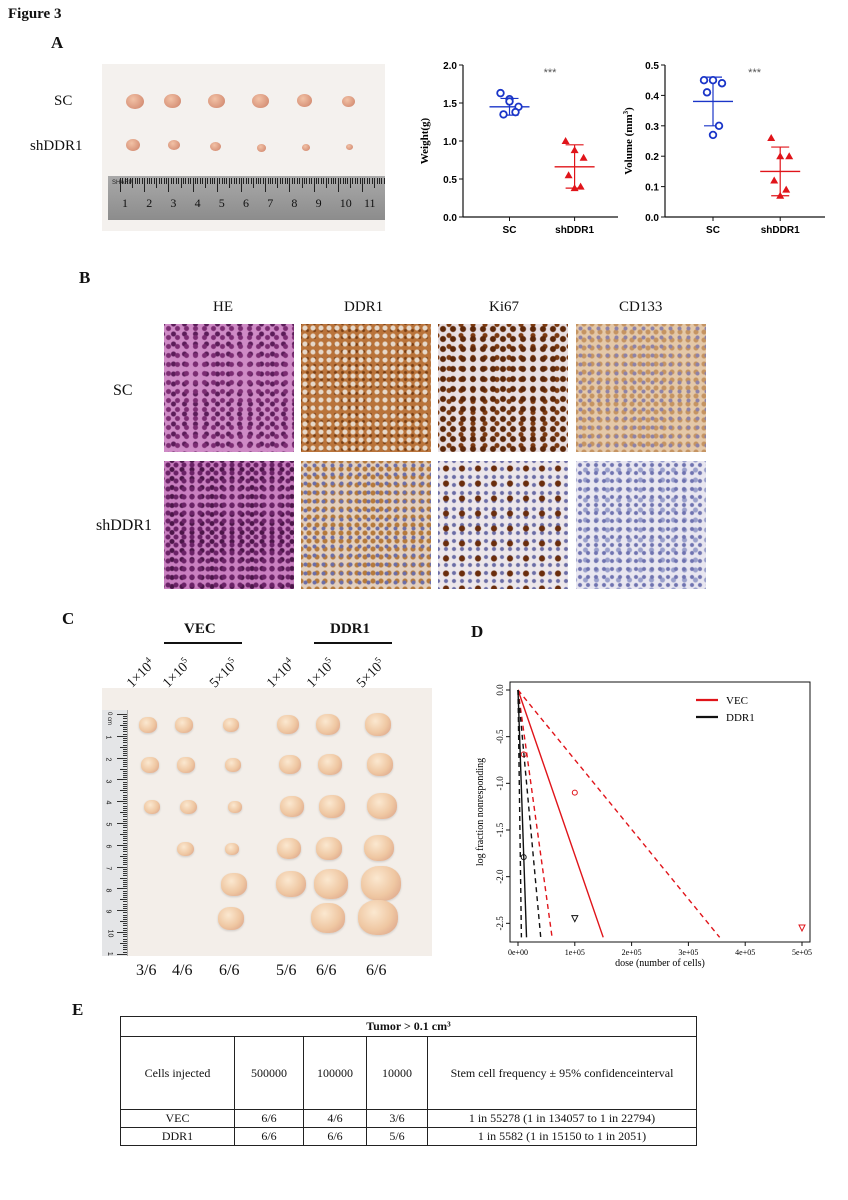  Describe the element at coordinates (370, 203) in the screenshot. I see `ruler-number: 11` at that location.